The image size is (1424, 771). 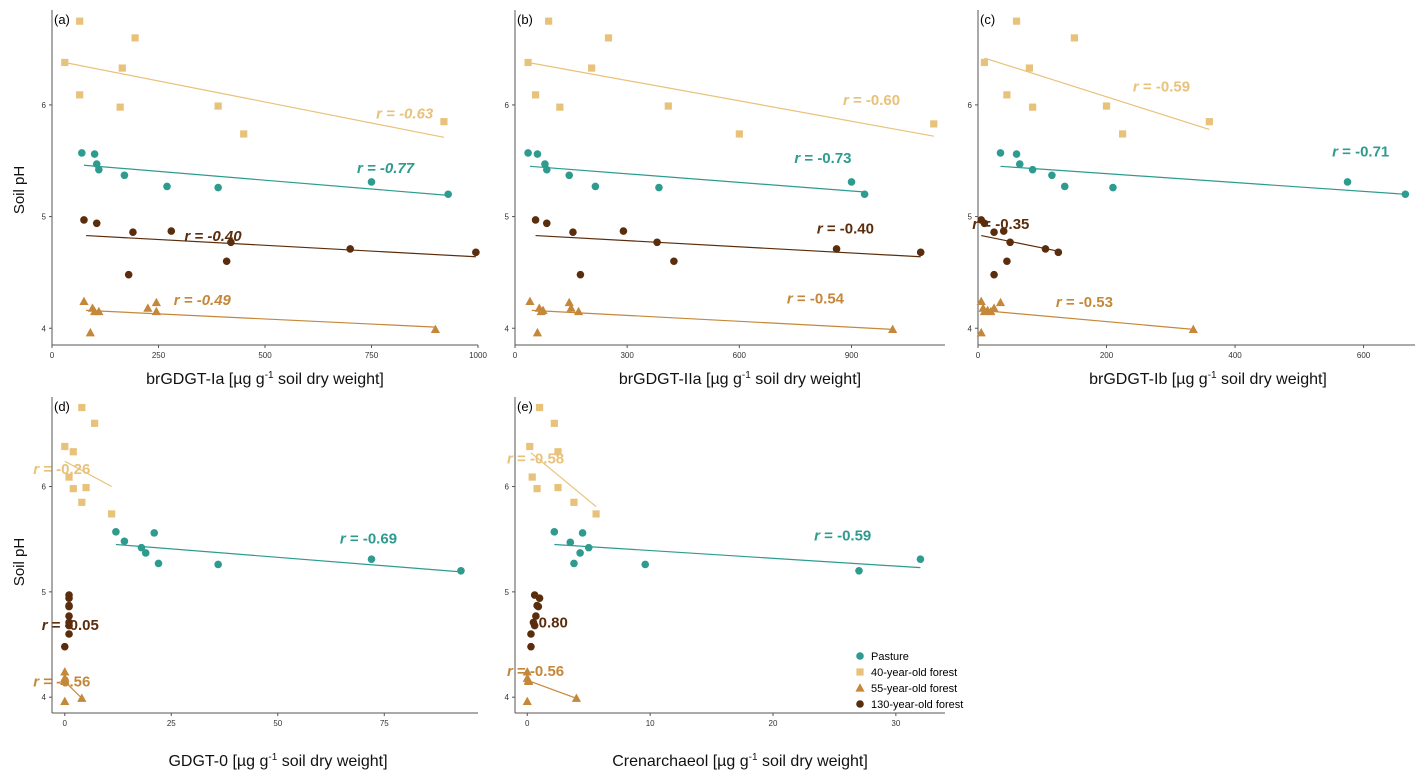 What do you see at coordinates (890, 657) in the screenshot?
I see `legend-label: Pasture` at bounding box center [890, 657].